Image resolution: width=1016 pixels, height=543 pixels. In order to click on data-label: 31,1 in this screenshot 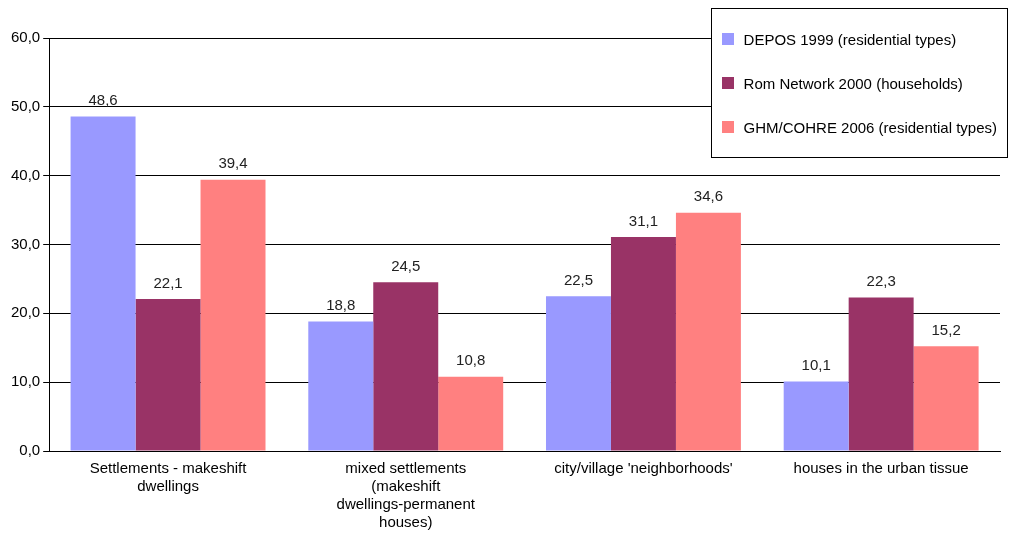, I will do `click(643, 220)`.